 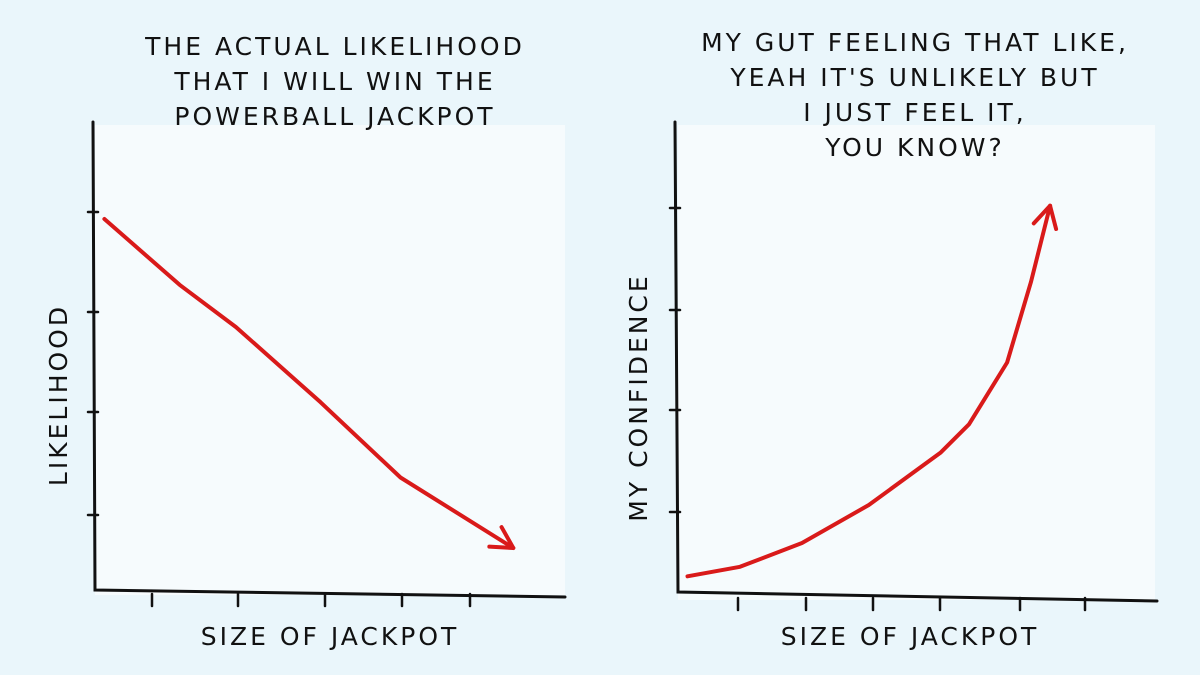 I want to click on y-axis-label: LIKELIHOOD, so click(x=58, y=395).